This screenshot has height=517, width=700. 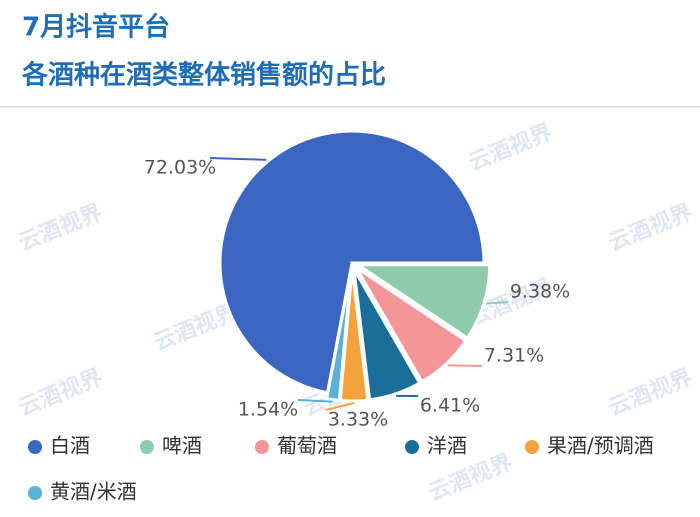 I want to click on legend-label: 黄酒/米酒, so click(x=93, y=492).